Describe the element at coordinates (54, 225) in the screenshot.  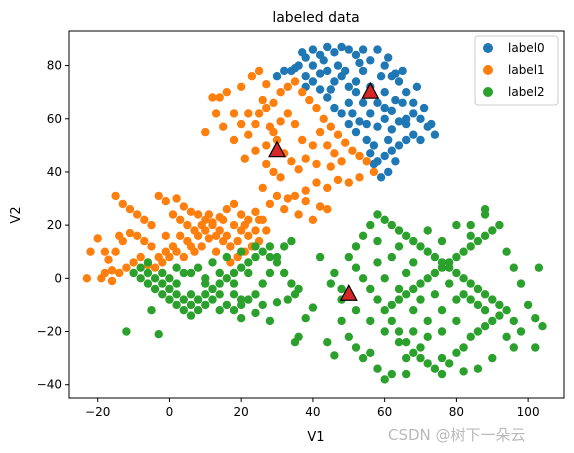
I see `y-tick-label: 20` at that location.